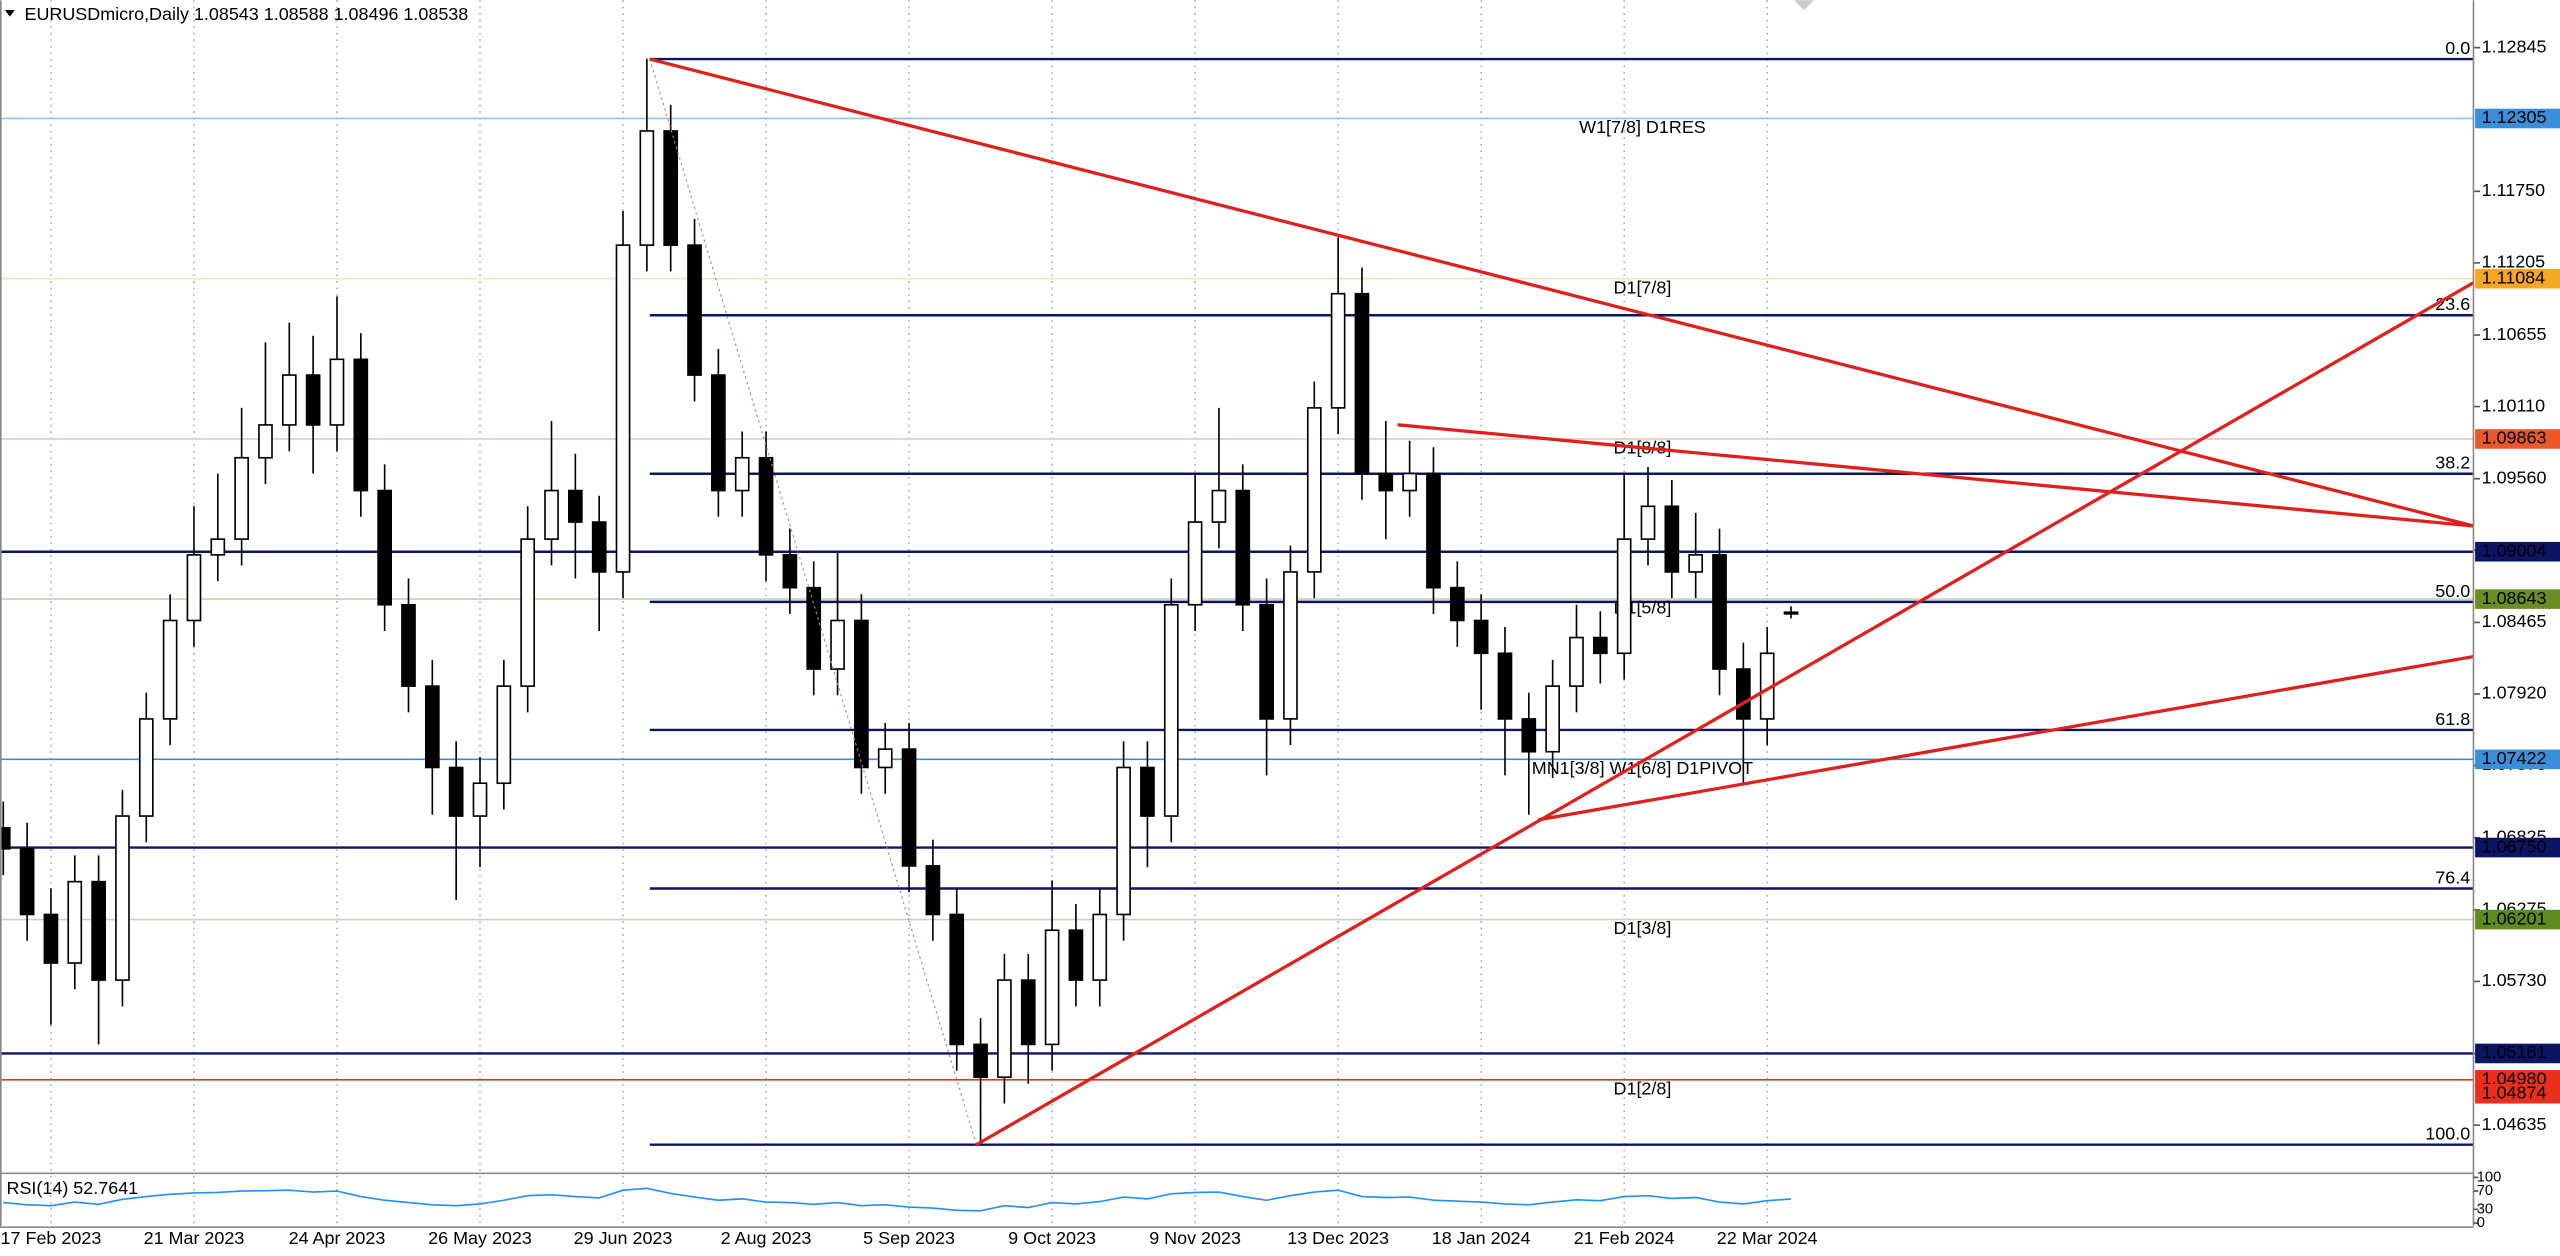 The image size is (2560, 1256). What do you see at coordinates (2514, 1124) in the screenshot?
I see `y-tick-label: 1.04635` at bounding box center [2514, 1124].